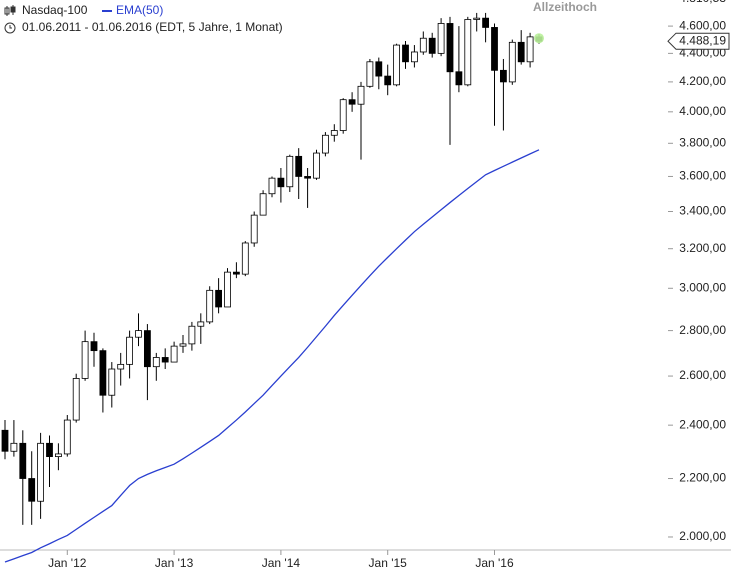  What do you see at coordinates (702, 111) in the screenshot?
I see `y-tick-label: 4.000,00` at bounding box center [702, 111].